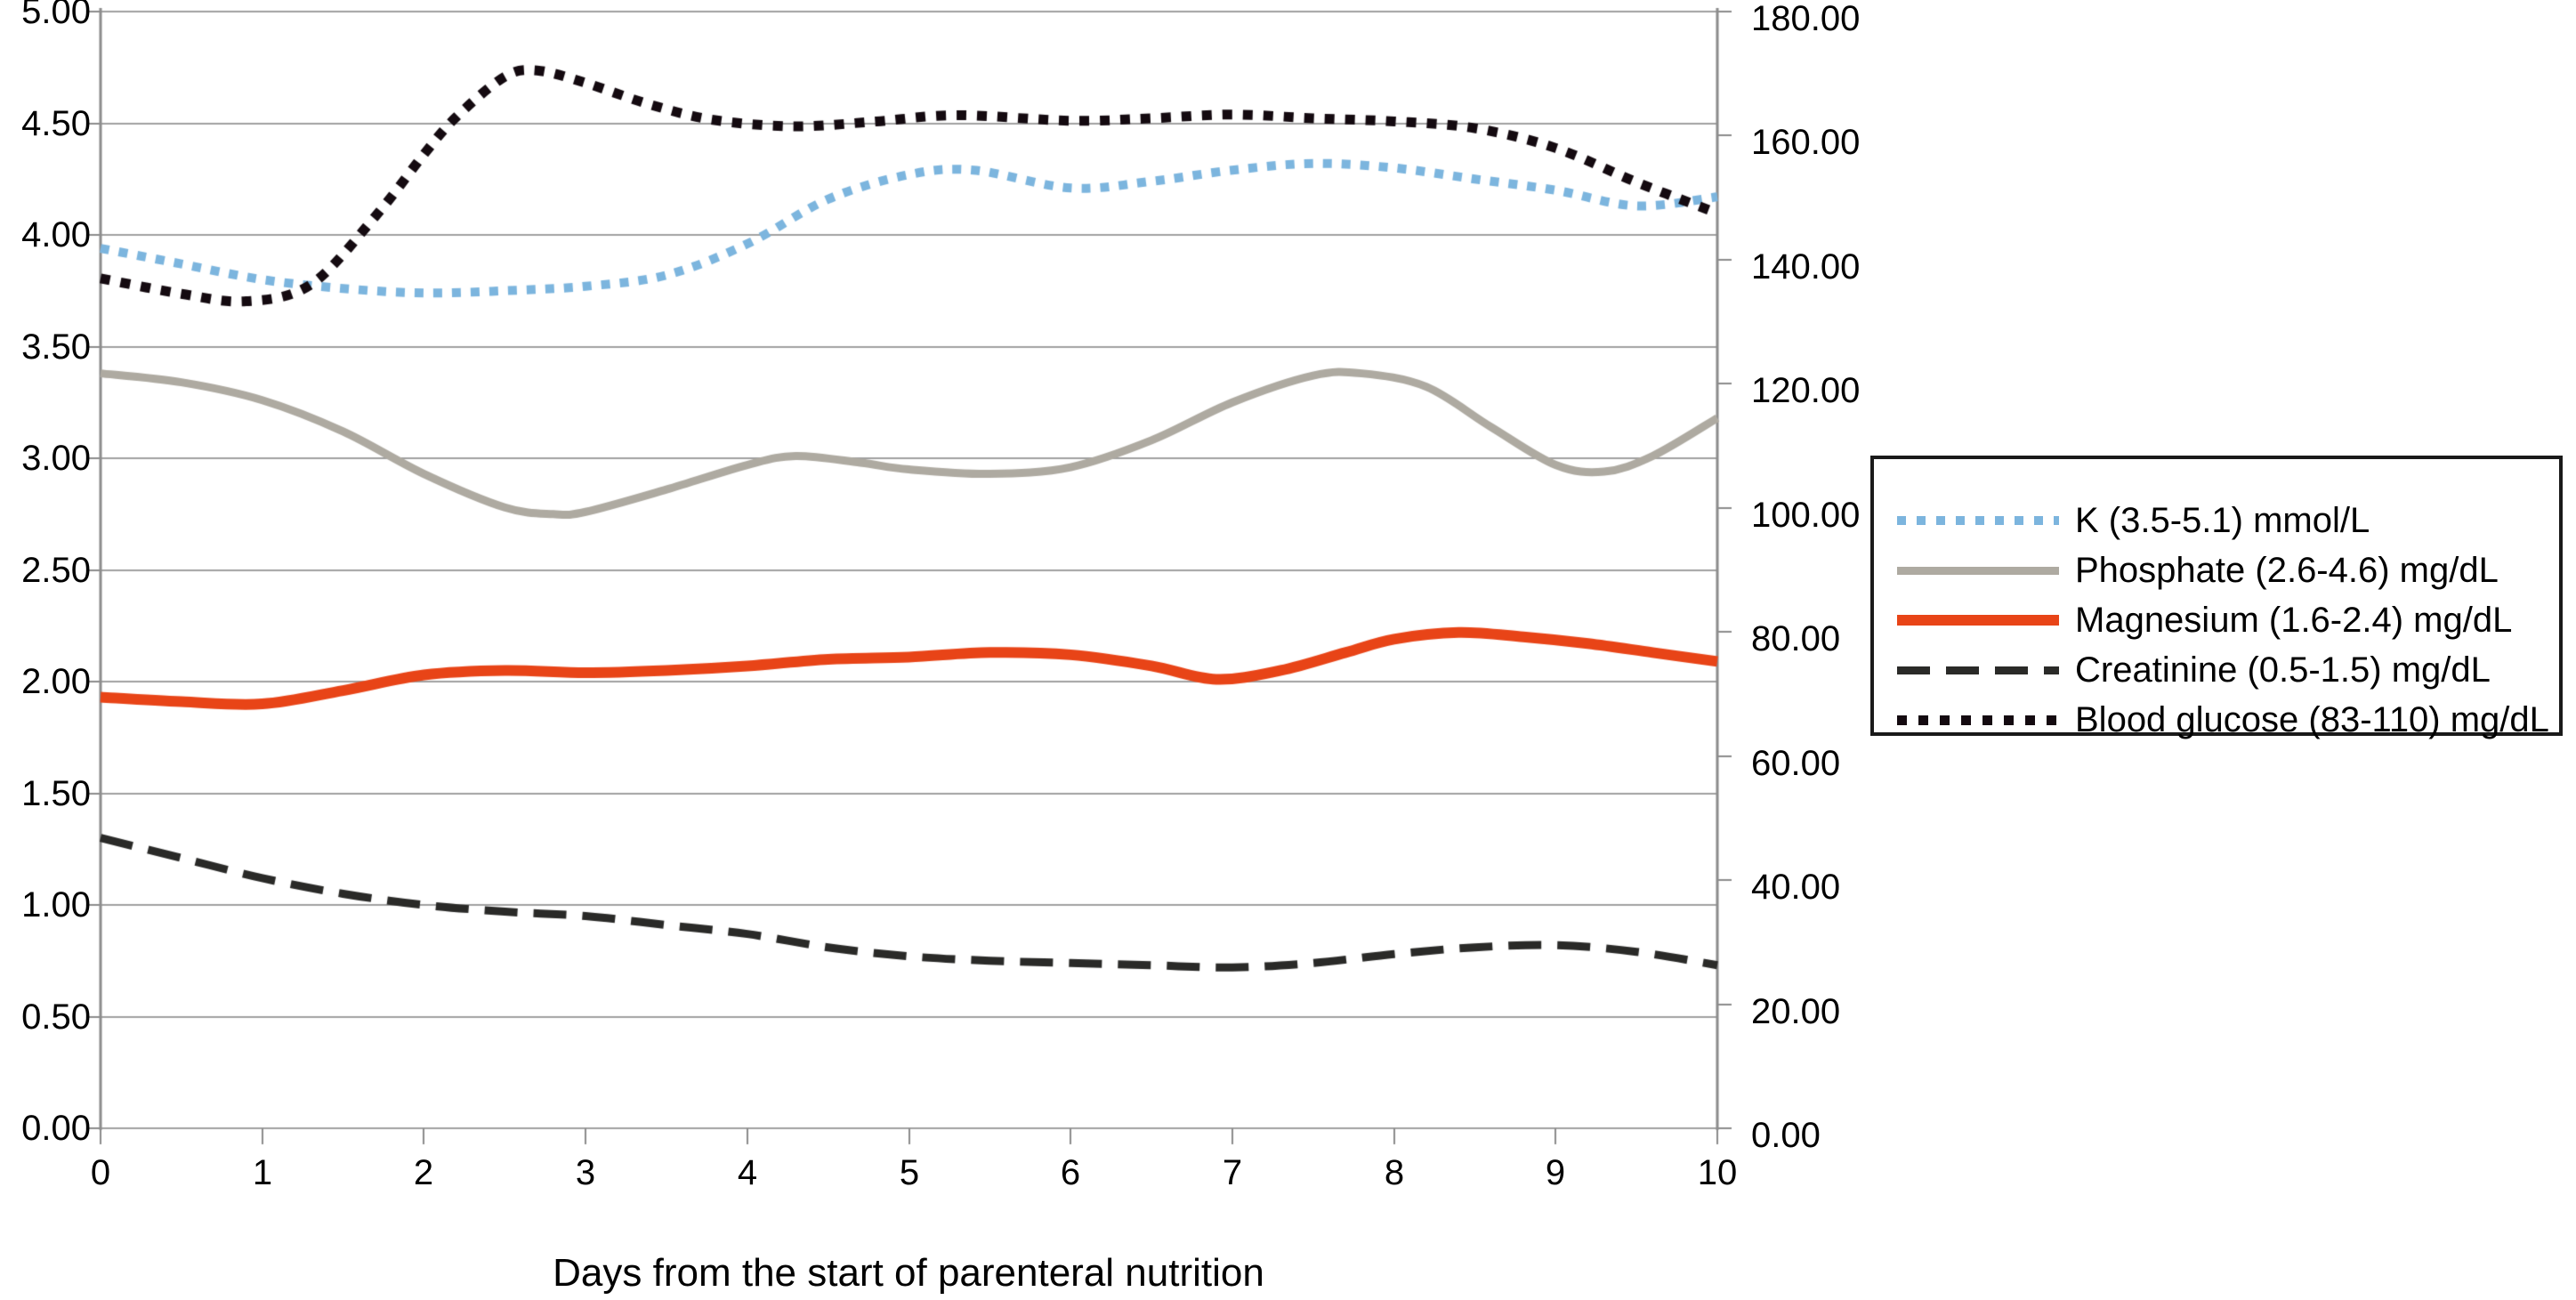 Image resolution: width=2576 pixels, height=1300 pixels. Describe the element at coordinates (2312, 719) in the screenshot. I see `legend-label: Blood glucose (83-110) mg/dL` at that location.